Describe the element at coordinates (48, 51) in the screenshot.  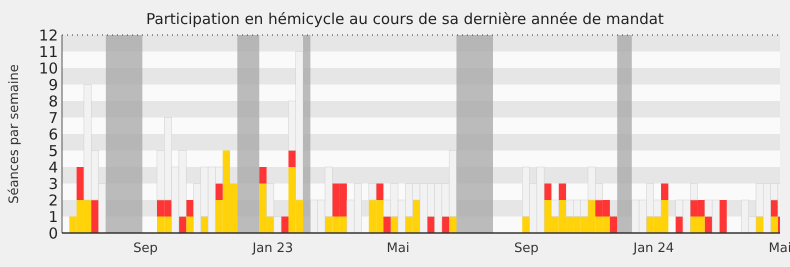
I see `y-tick-label: 11` at that location.